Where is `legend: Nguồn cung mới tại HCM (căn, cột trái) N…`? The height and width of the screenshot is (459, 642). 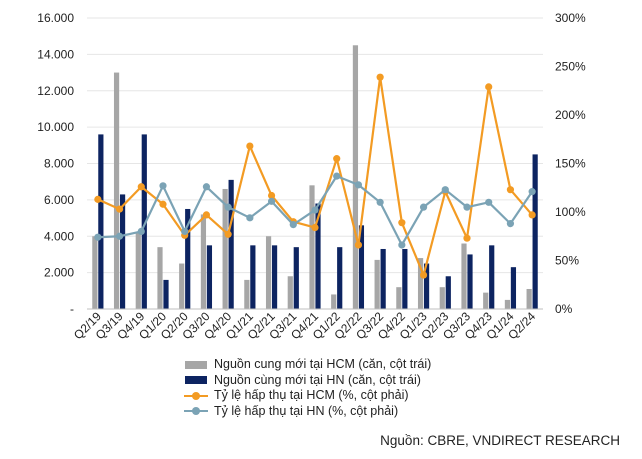
legend: Nguồn cung mới tại HCM (căn, cột trái) N… is located at coordinates (307, 388).